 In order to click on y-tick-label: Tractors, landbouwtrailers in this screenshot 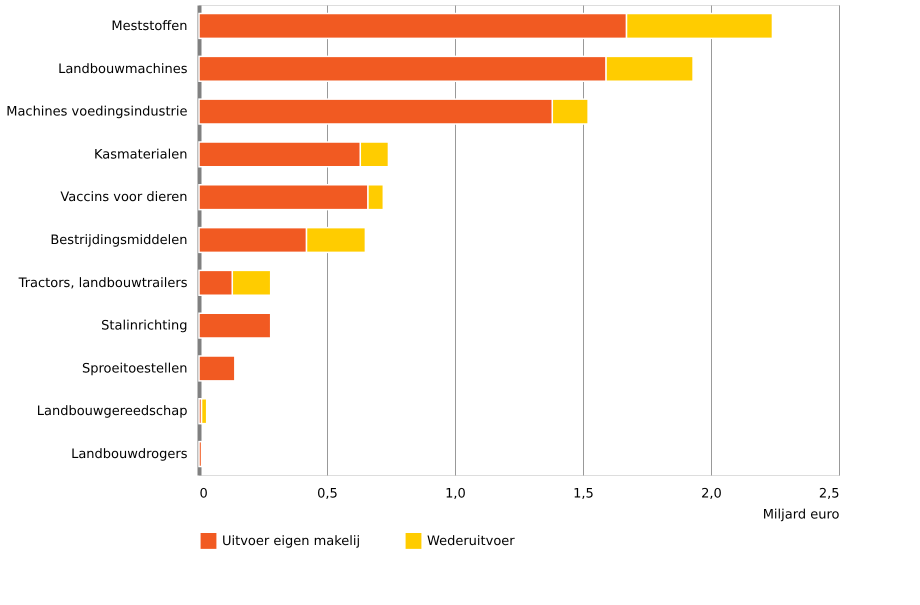, I will do `click(103, 283)`.